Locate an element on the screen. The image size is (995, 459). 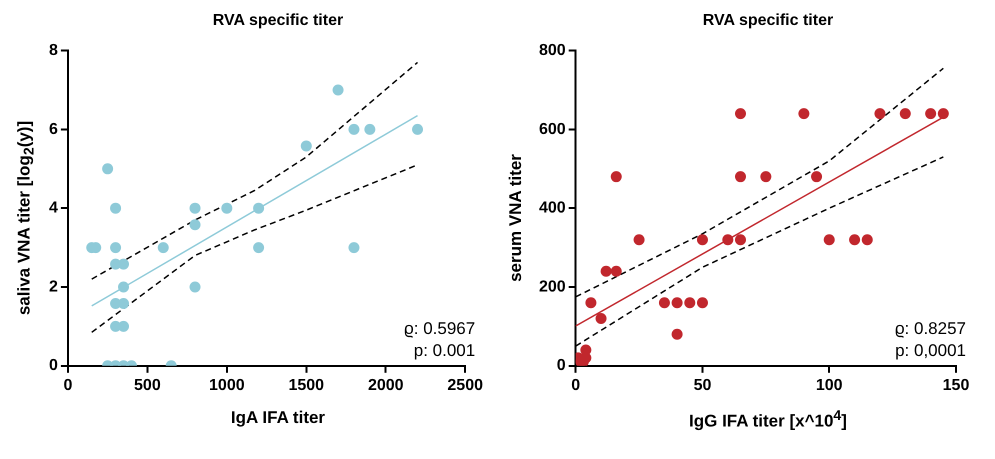
x-tick-label: 500 is located at coordinates (147, 385).